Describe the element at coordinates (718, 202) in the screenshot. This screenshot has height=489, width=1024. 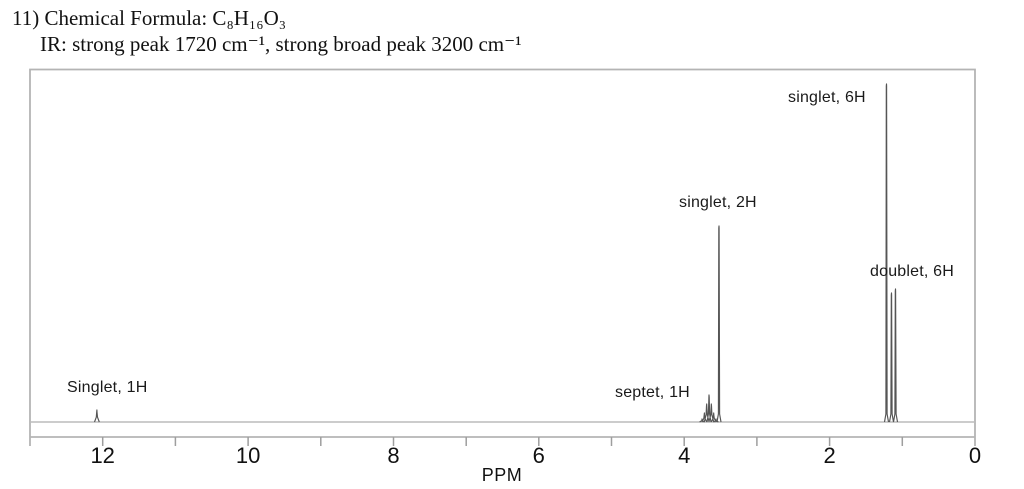
I see `peak-label-singlet-2h: singlet, 2H` at that location.